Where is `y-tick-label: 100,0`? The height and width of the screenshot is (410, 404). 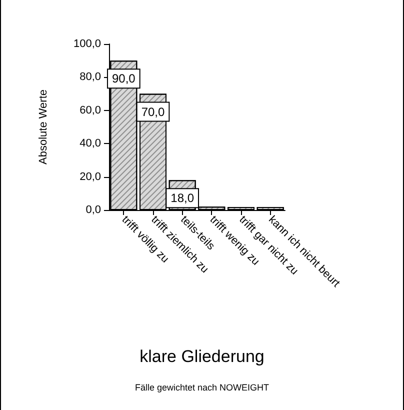 y-tick-label: 100,0 is located at coordinates (87, 44).